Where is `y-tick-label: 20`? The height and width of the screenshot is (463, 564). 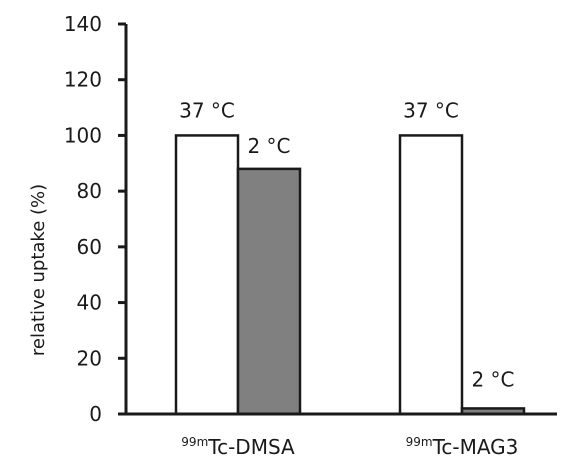
y-tick-label: 20 is located at coordinates (89, 358).